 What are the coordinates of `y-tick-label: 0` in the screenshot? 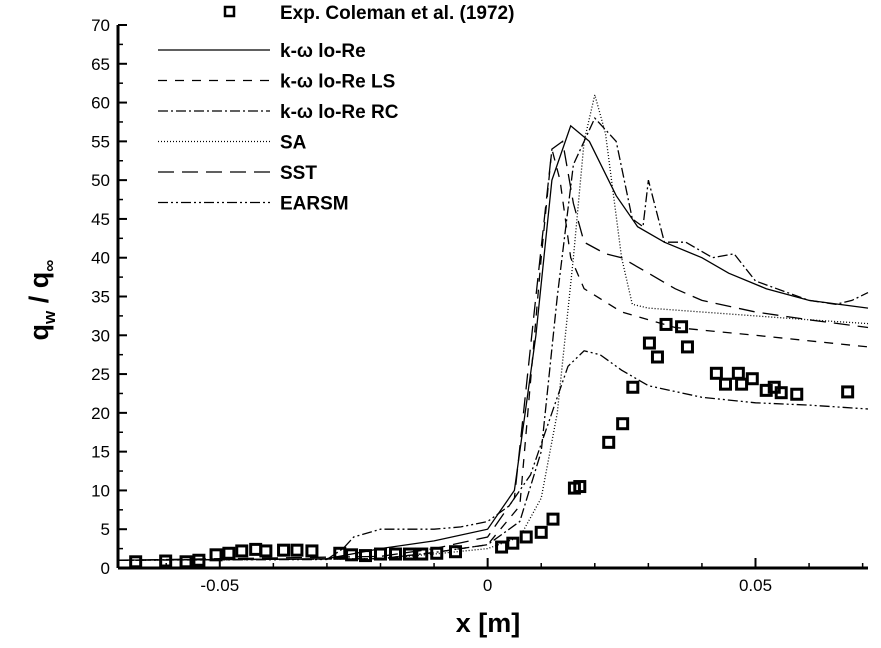 It's located at (105, 568).